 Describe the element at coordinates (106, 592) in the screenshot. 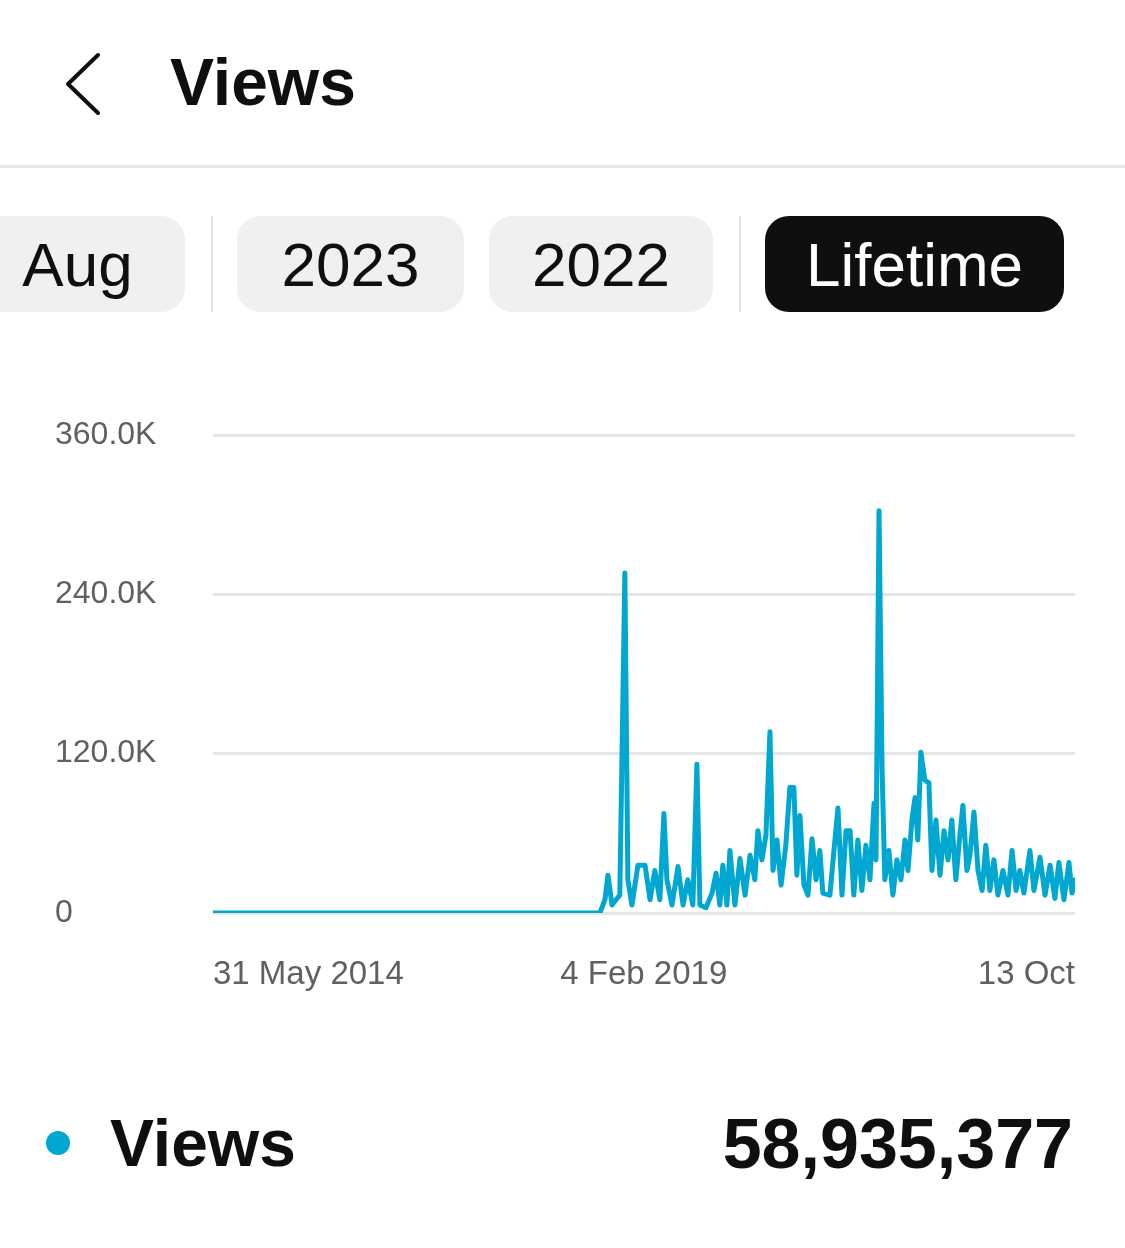

I see `y-tick-label: 240.0K` at that location.